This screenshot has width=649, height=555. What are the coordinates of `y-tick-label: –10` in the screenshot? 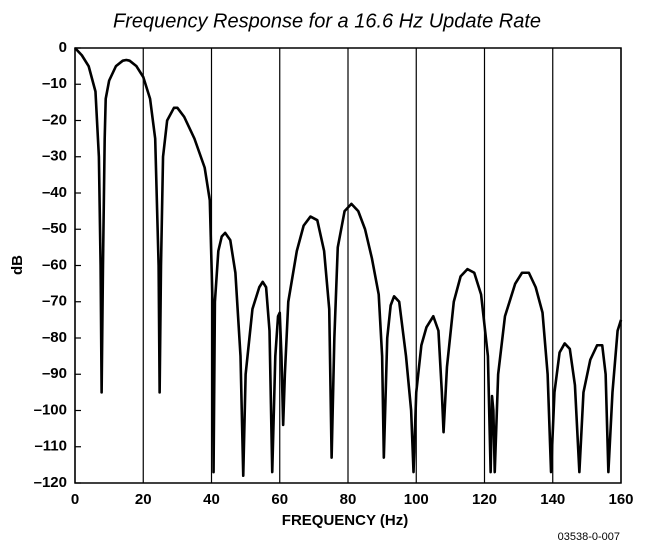 It's located at (54, 83).